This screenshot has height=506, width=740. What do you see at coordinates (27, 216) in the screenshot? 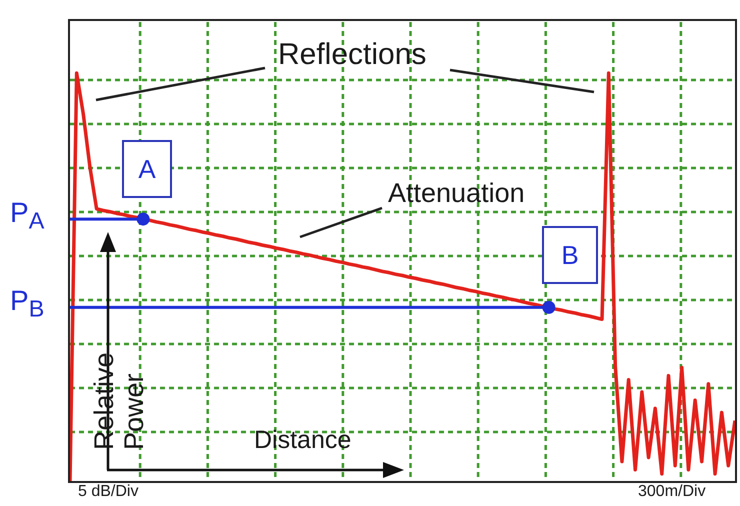
I see `ref-line-label: P$_{A}$` at bounding box center [27, 216].